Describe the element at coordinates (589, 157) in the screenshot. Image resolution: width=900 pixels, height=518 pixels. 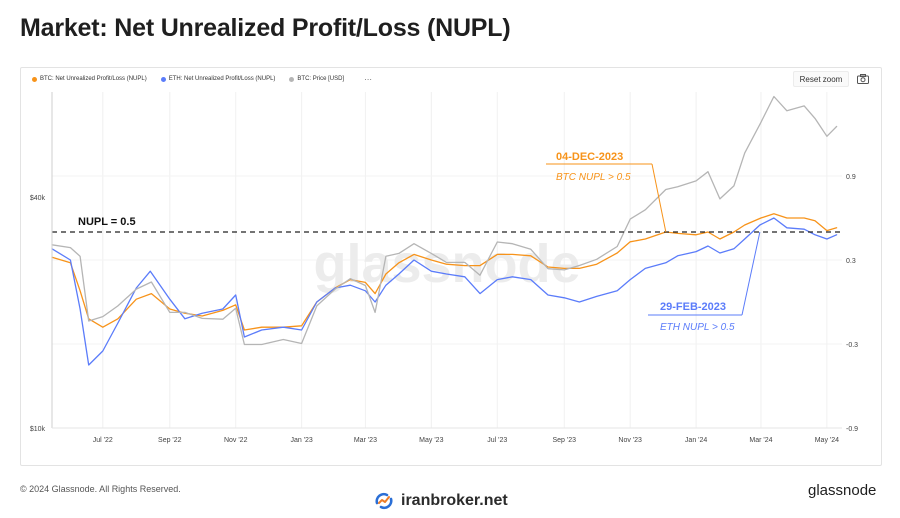
I see `annotation-btc-date: 04-DEC-2023` at that location.